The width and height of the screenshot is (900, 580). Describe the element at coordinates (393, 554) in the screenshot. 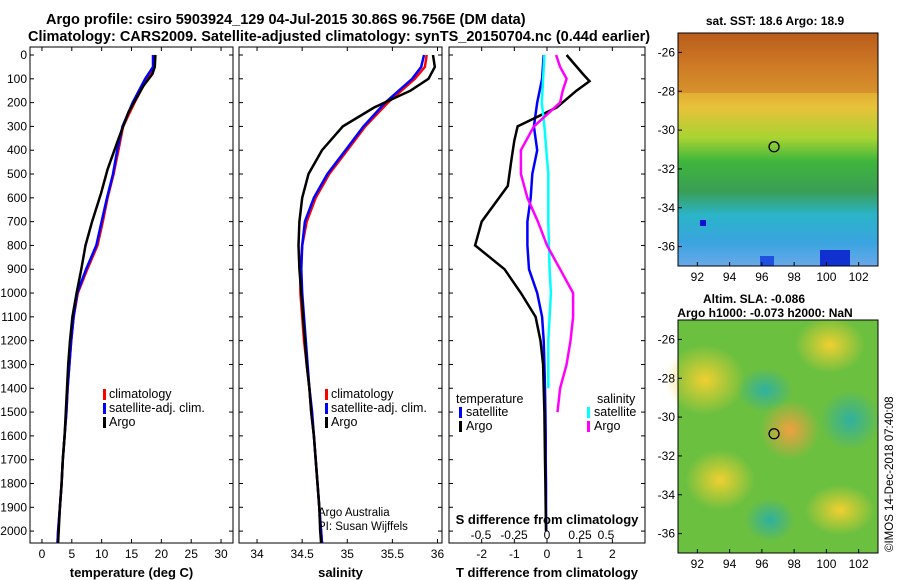

I see `x-tick-label: 35.5` at that location.